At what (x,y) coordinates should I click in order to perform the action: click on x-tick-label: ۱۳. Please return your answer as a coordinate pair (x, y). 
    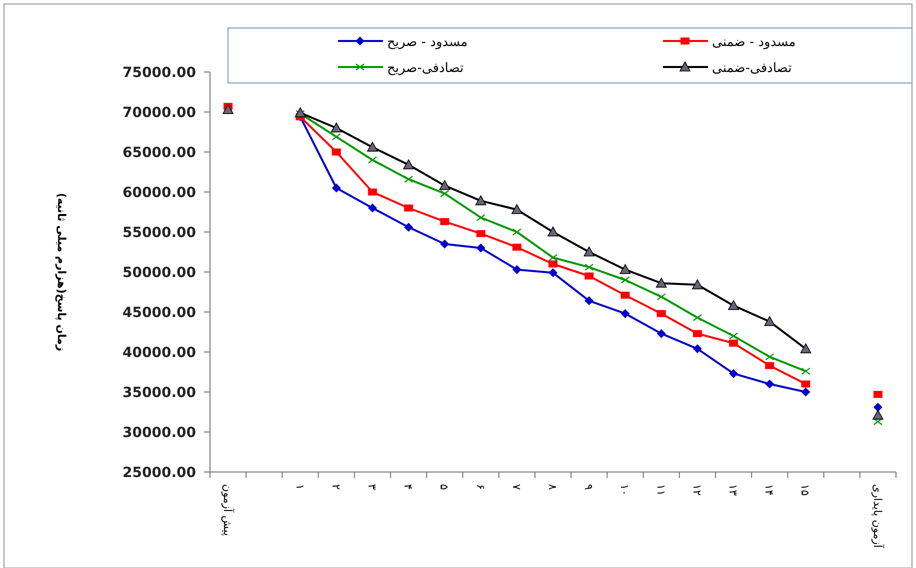
    Looking at the image, I should click on (733, 490).